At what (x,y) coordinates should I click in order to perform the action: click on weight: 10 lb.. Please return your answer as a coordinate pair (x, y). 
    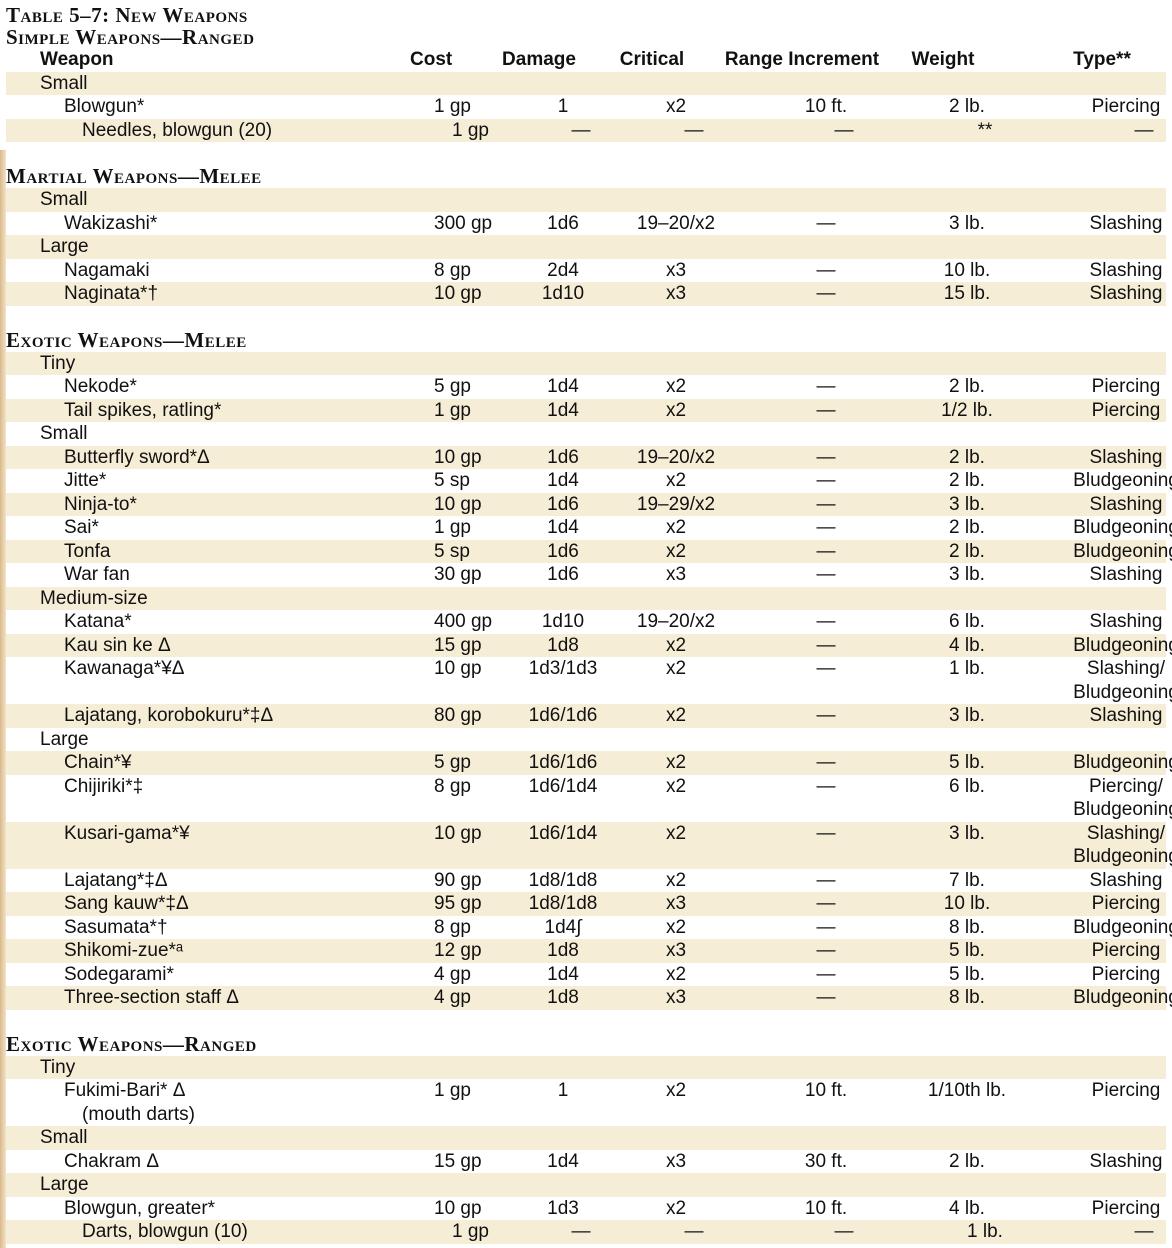
    Looking at the image, I should click on (967, 903).